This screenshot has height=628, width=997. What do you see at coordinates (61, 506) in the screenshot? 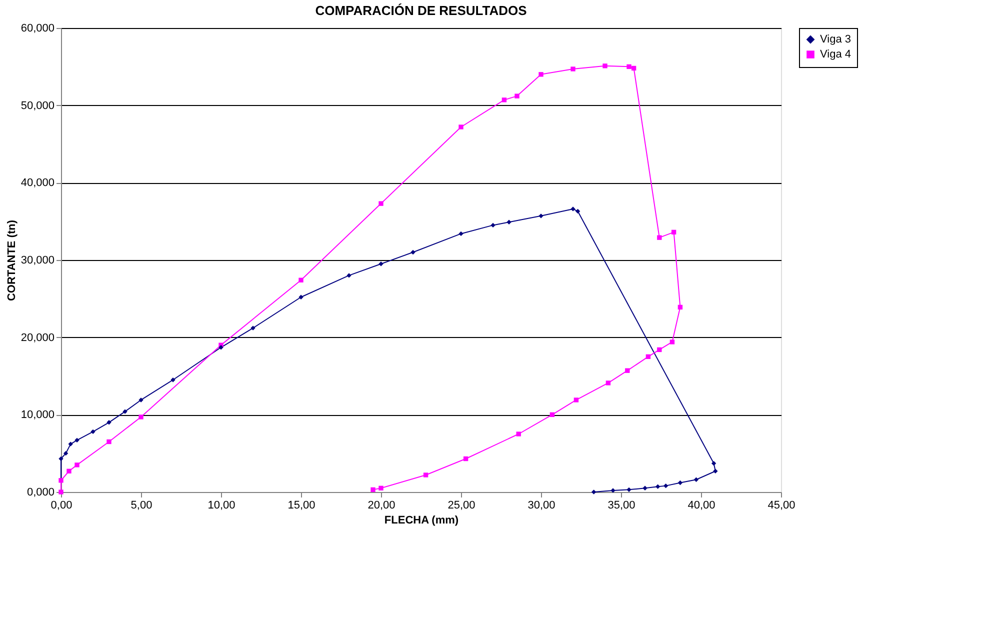
I see `x-tick-label: 0,00` at bounding box center [61, 506].